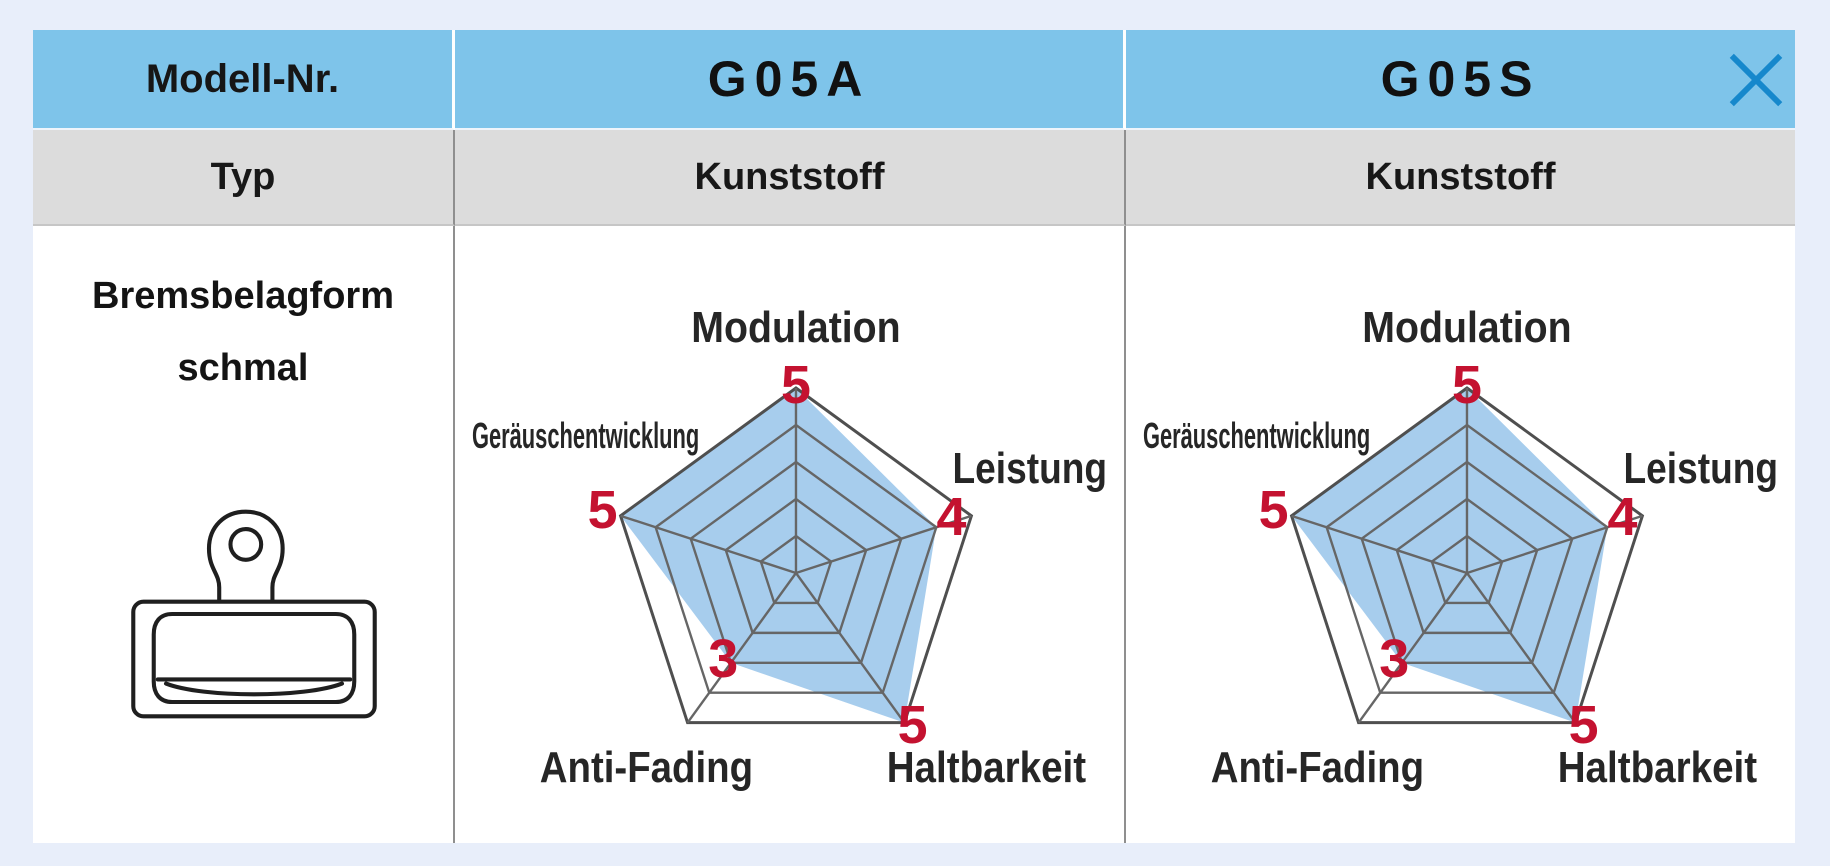 The width and height of the screenshot is (1830, 866). Describe the element at coordinates (243, 296) in the screenshot. I see `pad-shape-label-line1: Bremsbelagform` at that location.